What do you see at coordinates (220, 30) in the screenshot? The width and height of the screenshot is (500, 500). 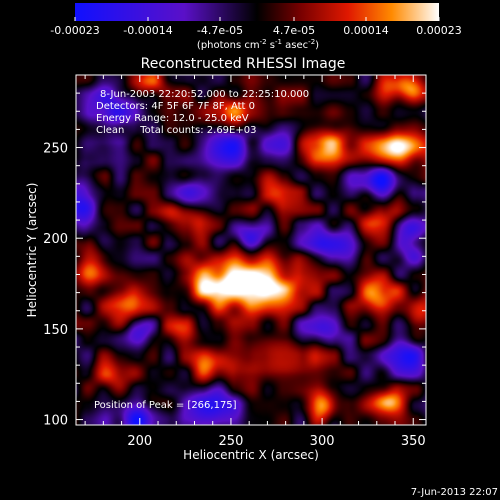 I see `colorbar-tick-label-2: -4.7e-05` at bounding box center [220, 30].